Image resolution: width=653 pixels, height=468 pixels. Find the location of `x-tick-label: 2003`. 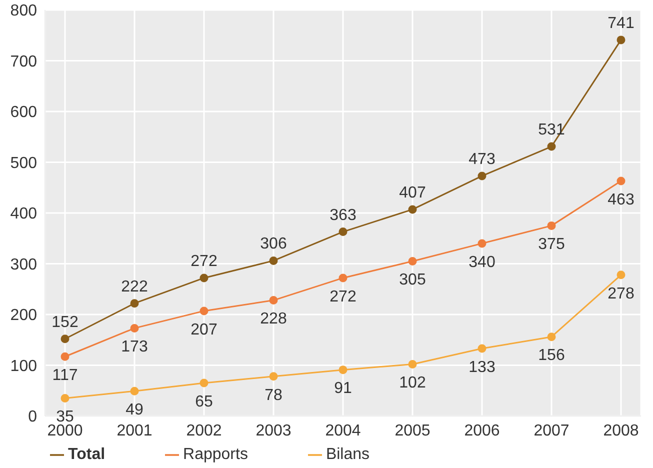

x-tick-label: 2003 is located at coordinates (274, 431).